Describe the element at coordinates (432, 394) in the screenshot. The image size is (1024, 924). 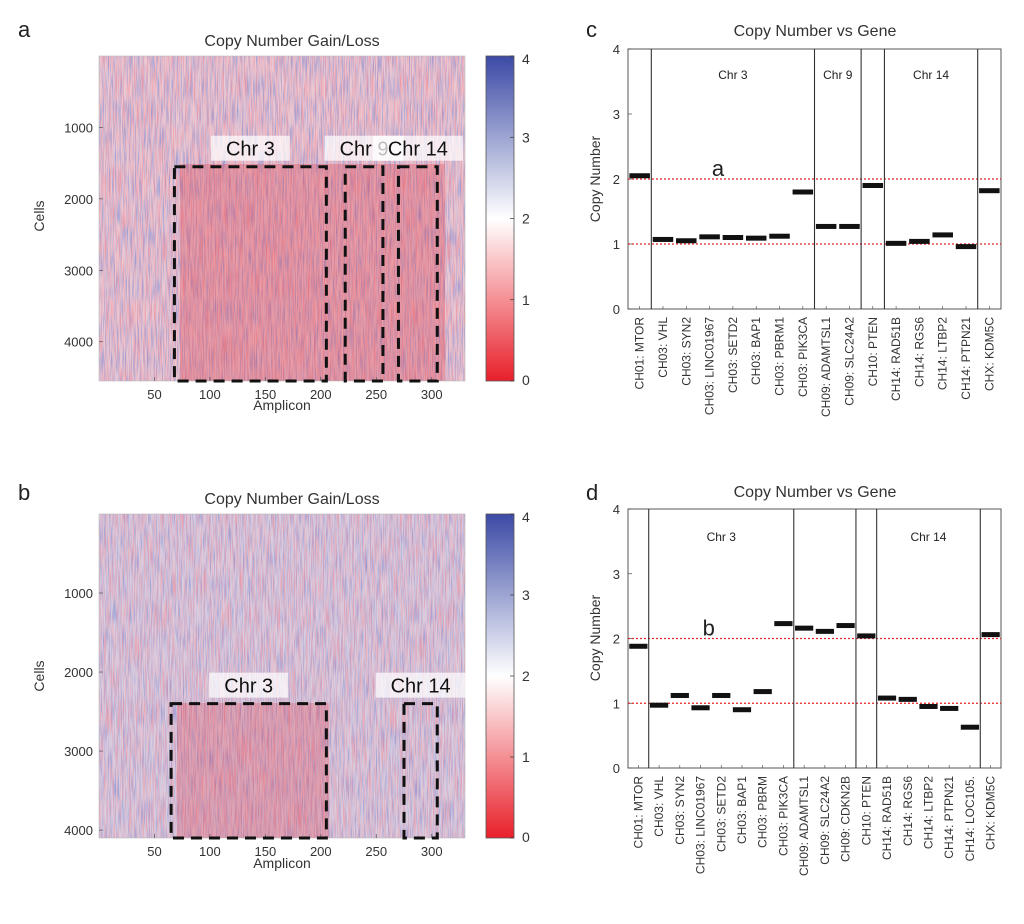
I see `heatmap-a-xtick-label: 300` at that location.